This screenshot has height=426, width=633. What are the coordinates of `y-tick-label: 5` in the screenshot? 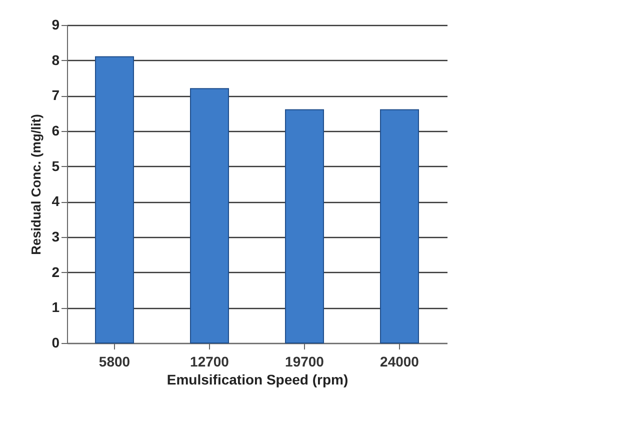 It's located at (56, 166).